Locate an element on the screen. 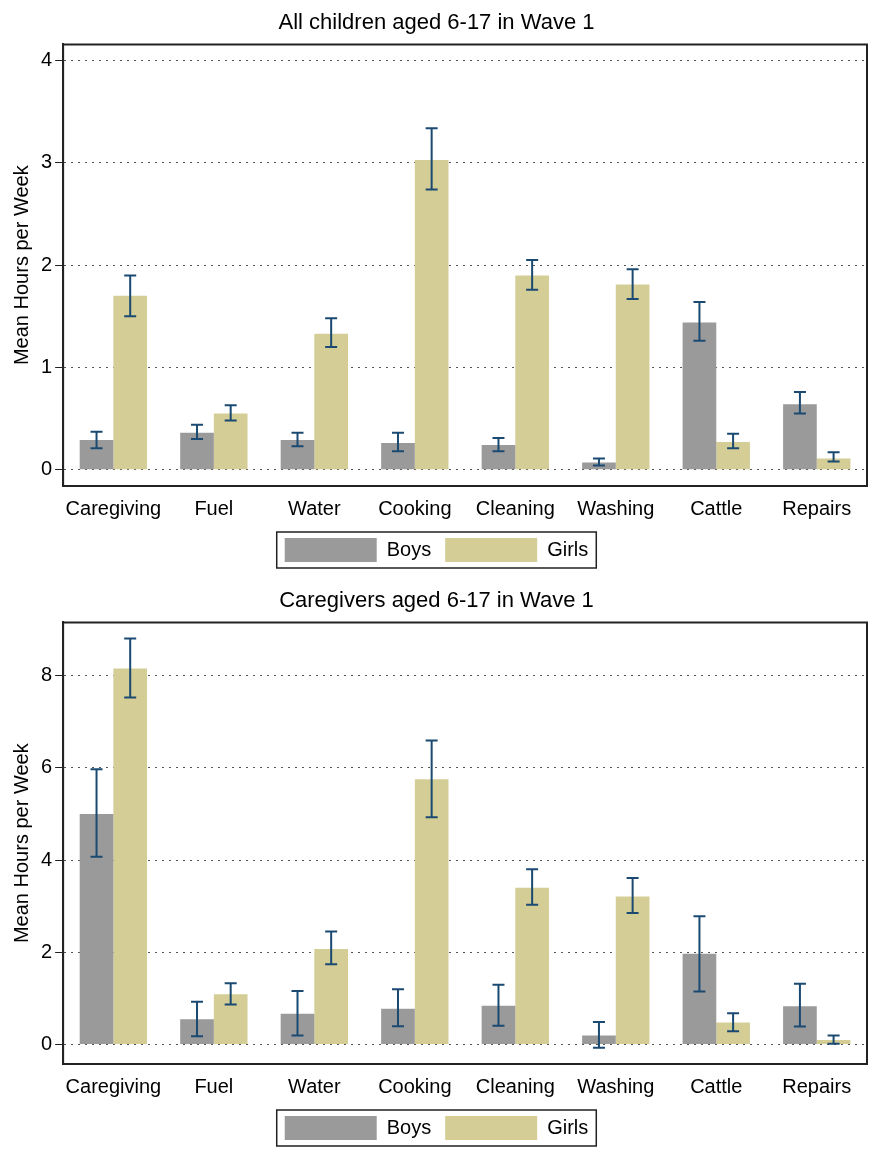 This screenshot has height=1156, width=875. y-tick-label: 8 is located at coordinates (47, 673).